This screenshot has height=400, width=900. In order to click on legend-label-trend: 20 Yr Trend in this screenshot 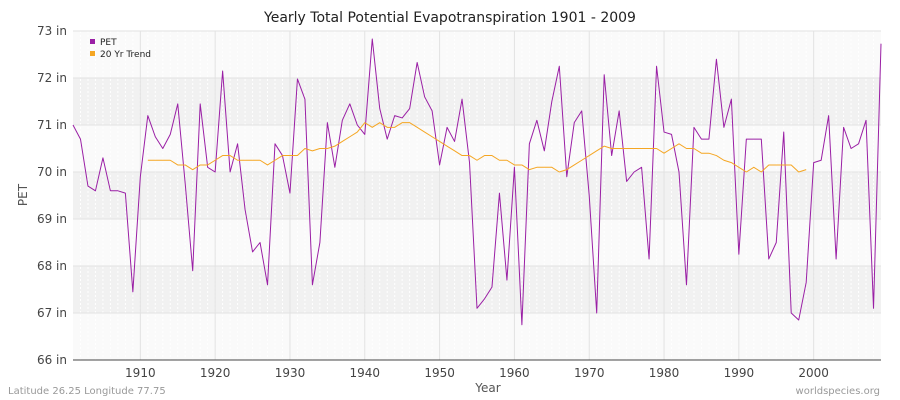, I will do `click(125, 55)`.